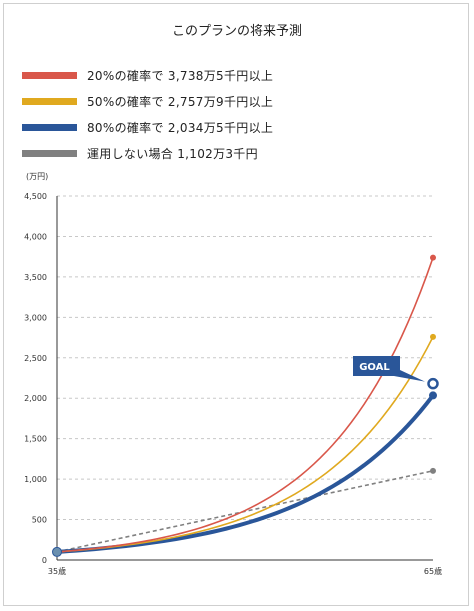  Describe the element at coordinates (35, 317) in the screenshot. I see `y-tick-label-3000: 3,000` at that location.